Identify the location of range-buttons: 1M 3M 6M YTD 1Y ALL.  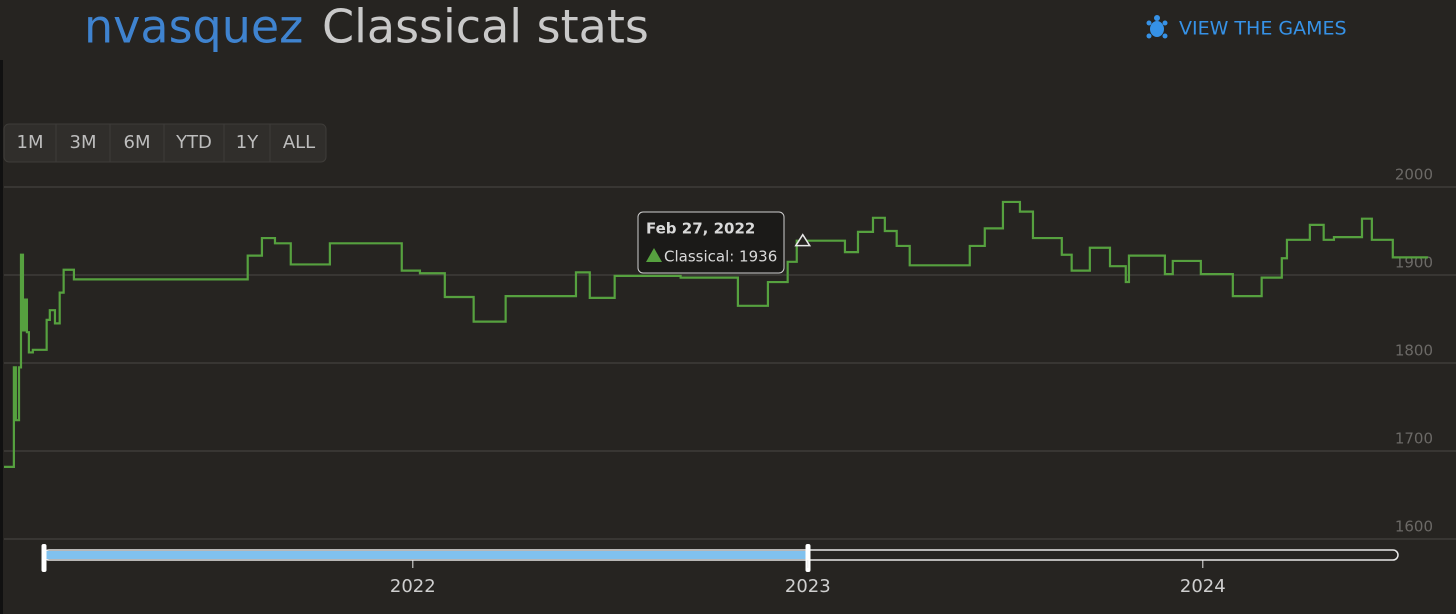
(165, 143).